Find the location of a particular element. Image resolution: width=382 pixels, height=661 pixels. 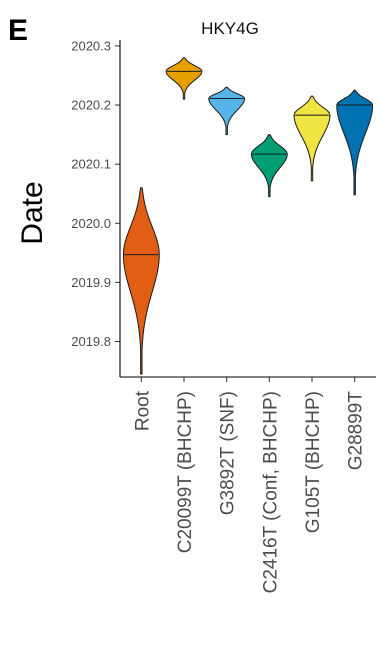

x-tick-label: G28899T is located at coordinates (356, 431).